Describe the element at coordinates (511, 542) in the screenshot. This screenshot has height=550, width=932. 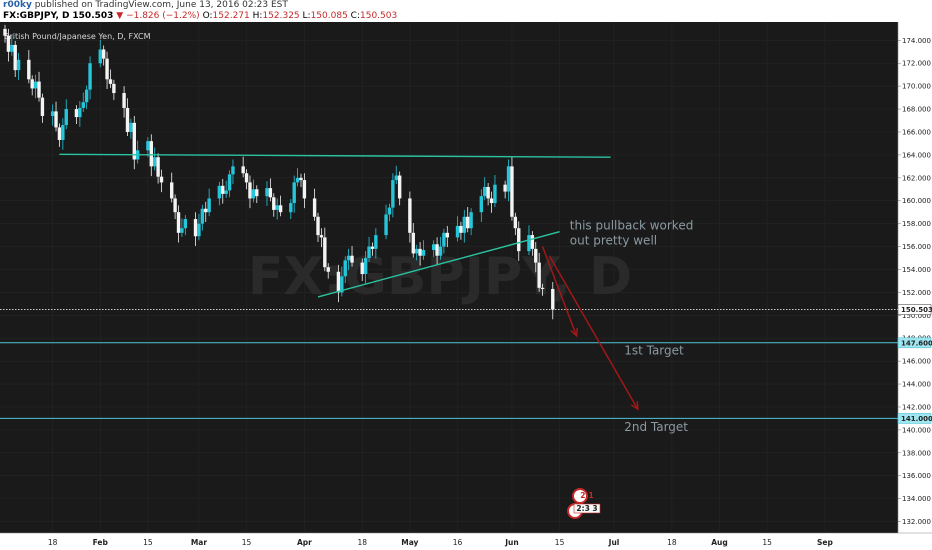
I see `time-tick-label: Jun` at that location.